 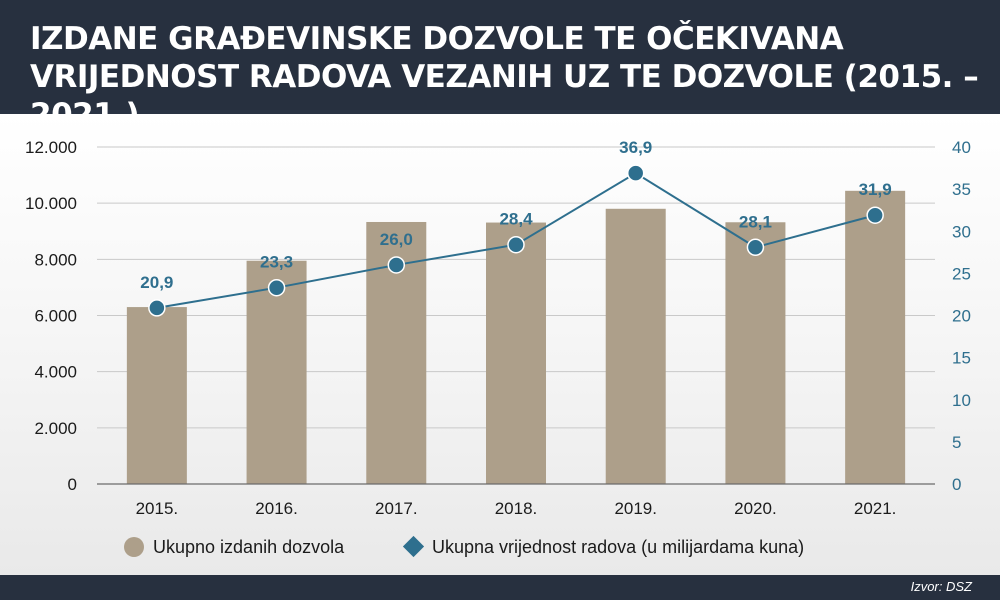 What do you see at coordinates (755, 221) in the screenshot?
I see `data-label: 28,1` at bounding box center [755, 221].